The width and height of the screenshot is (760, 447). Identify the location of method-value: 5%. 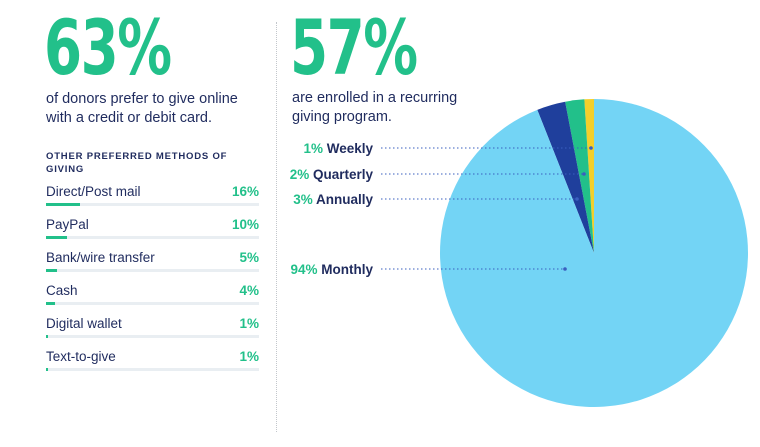
(249, 257).